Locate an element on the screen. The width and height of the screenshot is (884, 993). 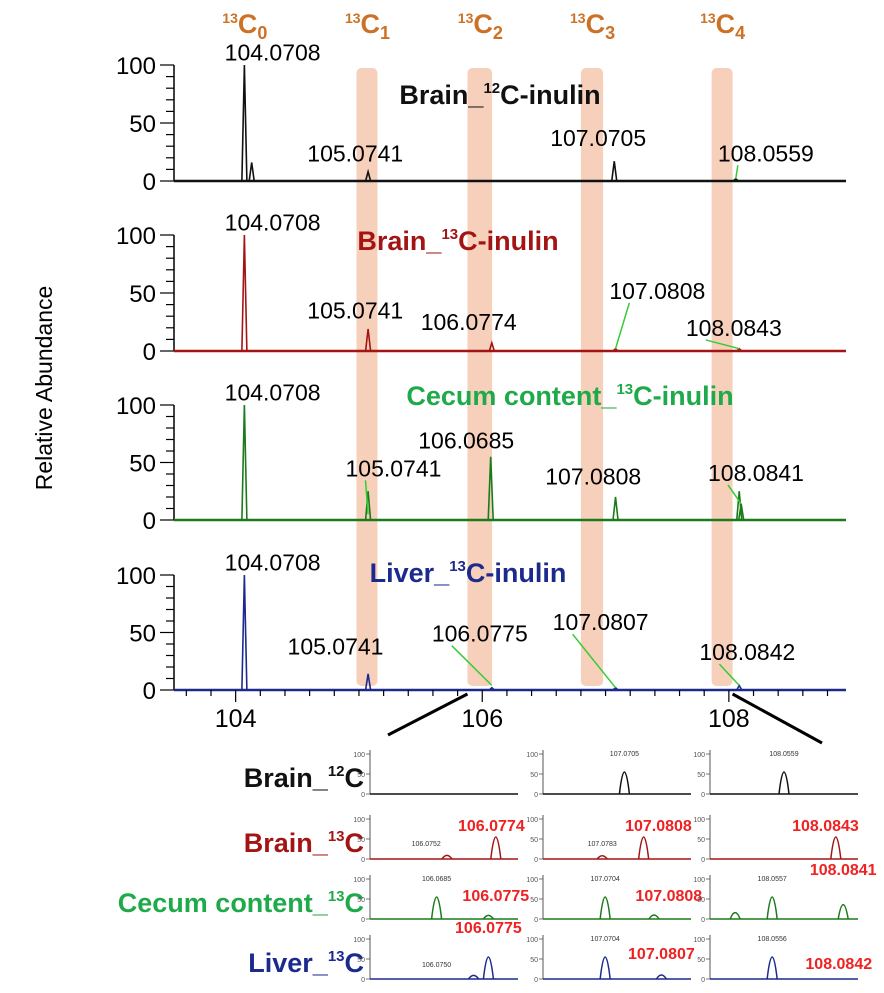
peak-mz-label: 106.0774 is located at coordinates (469, 322).